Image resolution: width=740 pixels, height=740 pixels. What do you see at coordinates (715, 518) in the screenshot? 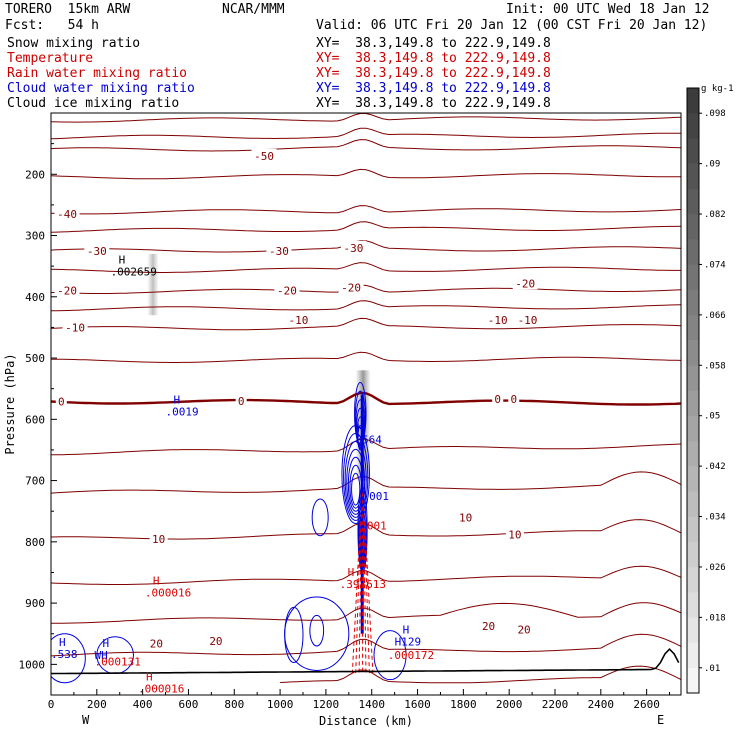
I see `colorbar-tick-label: .034` at bounding box center [715, 518].